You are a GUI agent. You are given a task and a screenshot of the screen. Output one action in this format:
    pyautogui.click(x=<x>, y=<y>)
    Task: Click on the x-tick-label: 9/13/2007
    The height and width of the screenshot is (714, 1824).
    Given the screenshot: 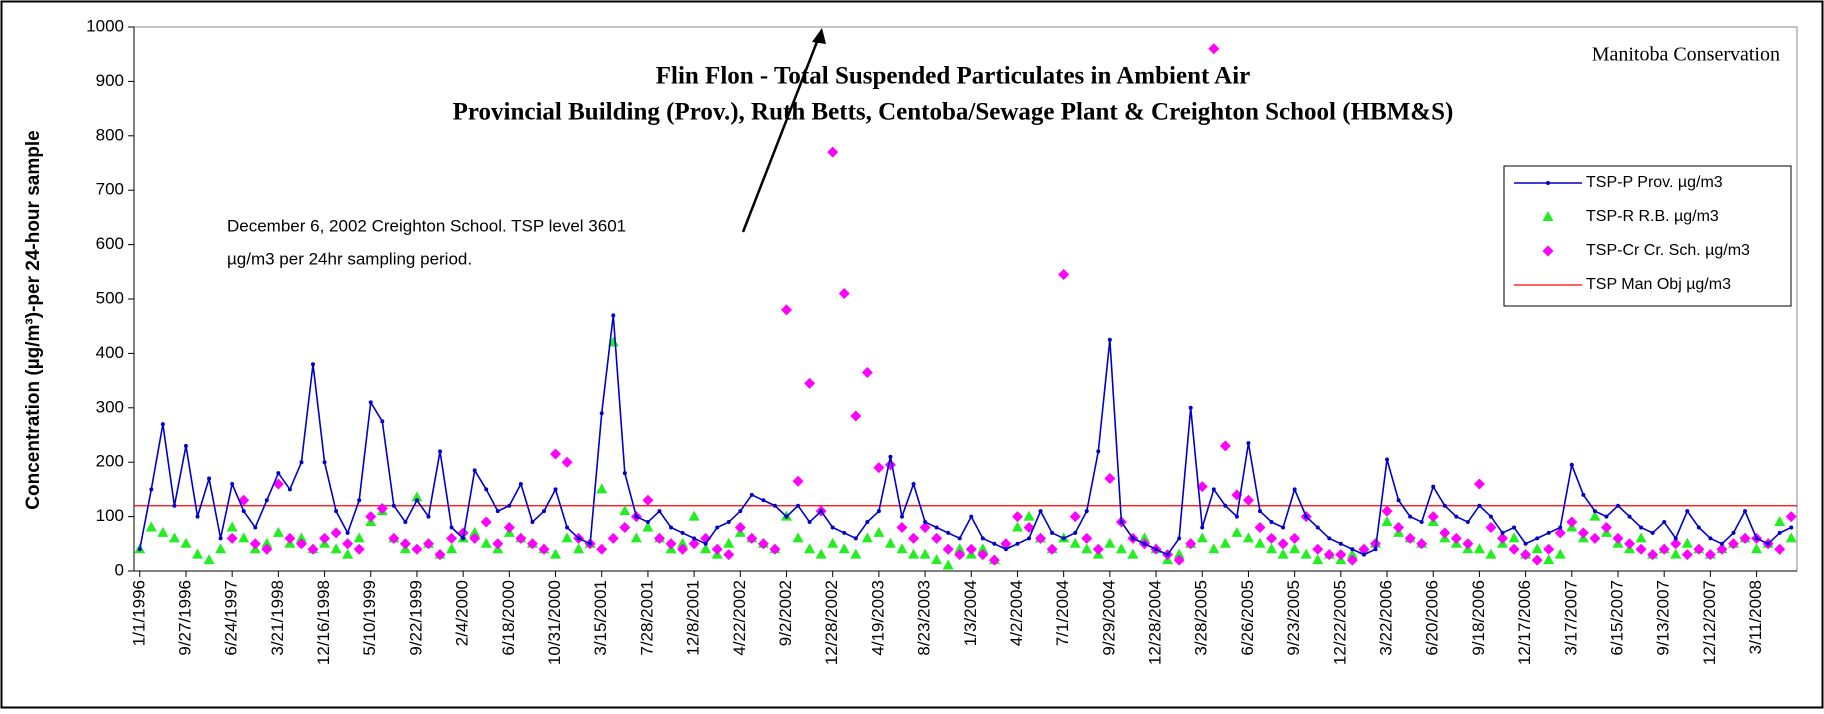 What is the action you would take?
    pyautogui.click(x=1663, y=618)
    